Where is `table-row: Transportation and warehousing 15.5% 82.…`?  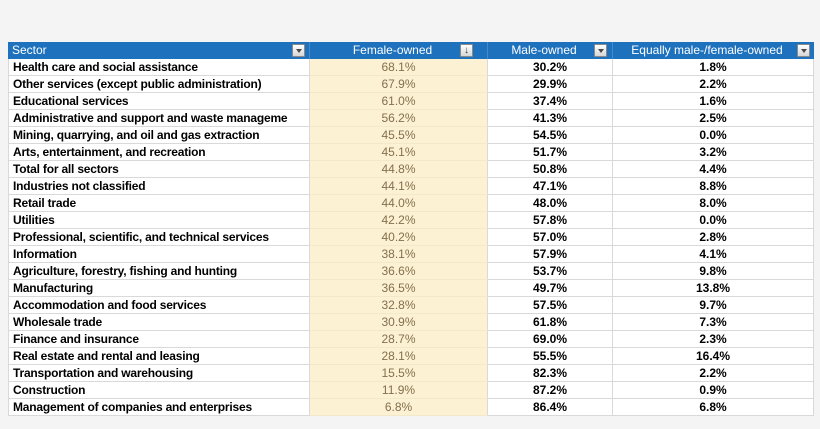
table-row: Transportation and warehousing 15.5% 82.… is located at coordinates (411, 373).